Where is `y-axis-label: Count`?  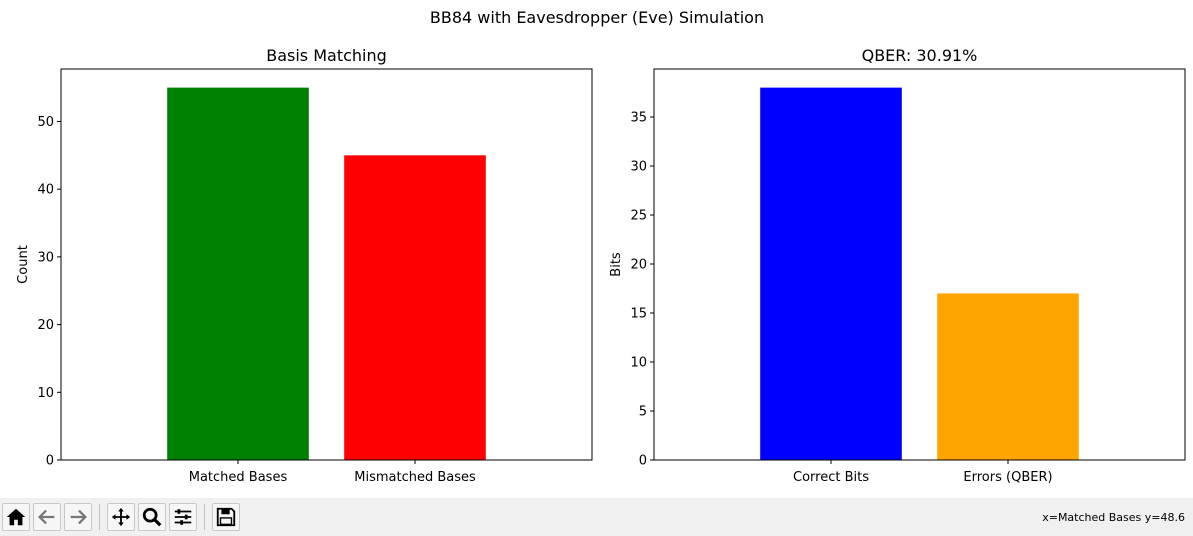
y-axis-label: Count is located at coordinates (23, 264).